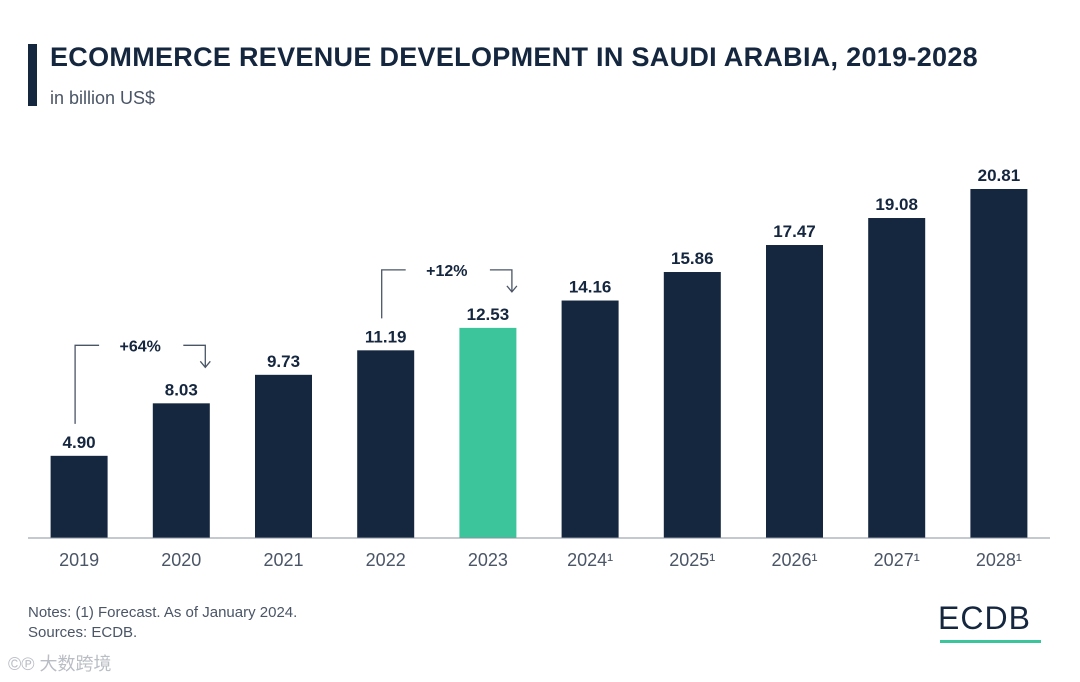  I want to click on growth-label: +12%, so click(446, 271).